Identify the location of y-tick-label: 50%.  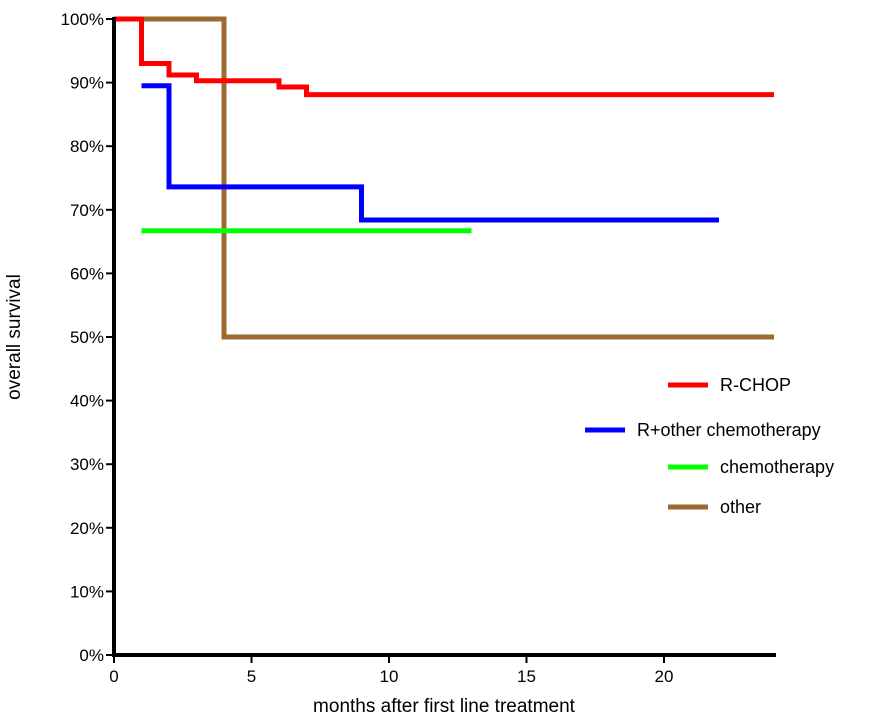
(87, 337).